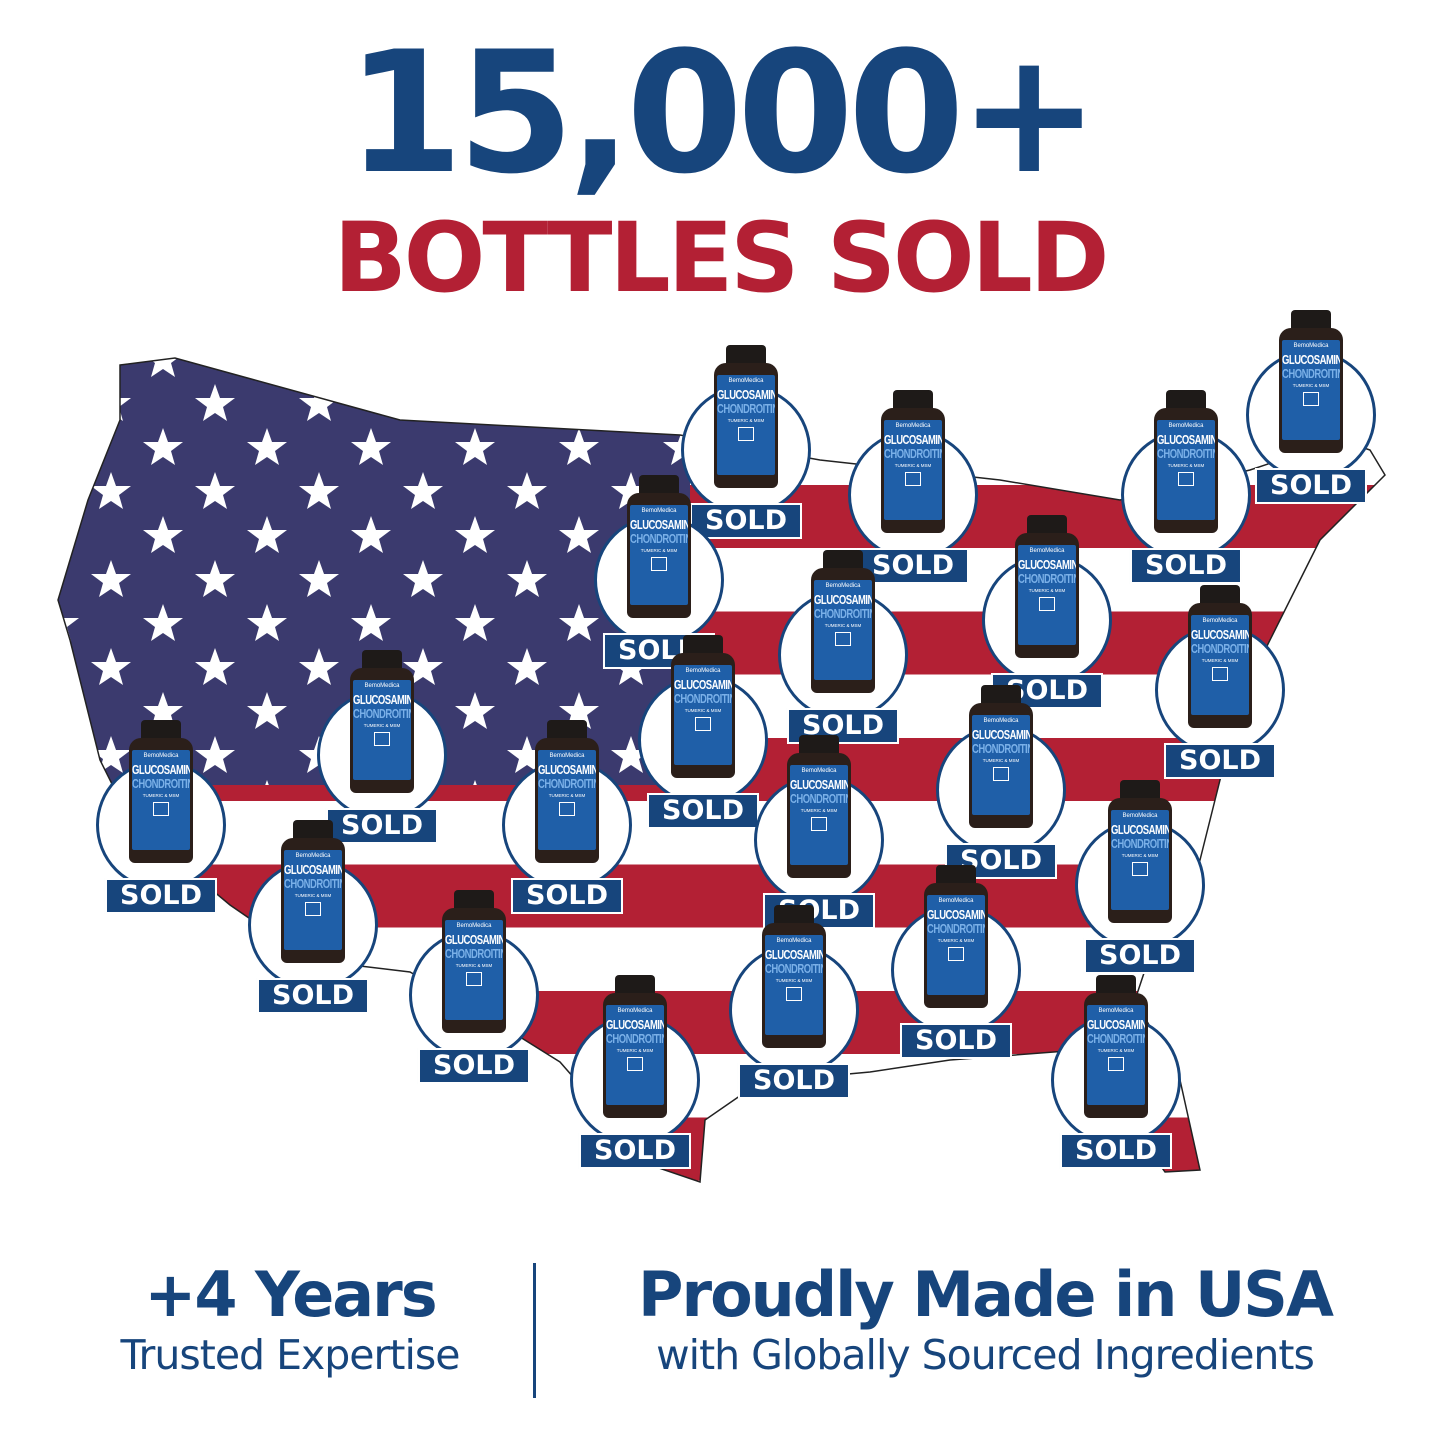 Image resolution: width=1440 pixels, height=1440 pixels. I want to click on headline-count: 15,000+, so click(722, 113).